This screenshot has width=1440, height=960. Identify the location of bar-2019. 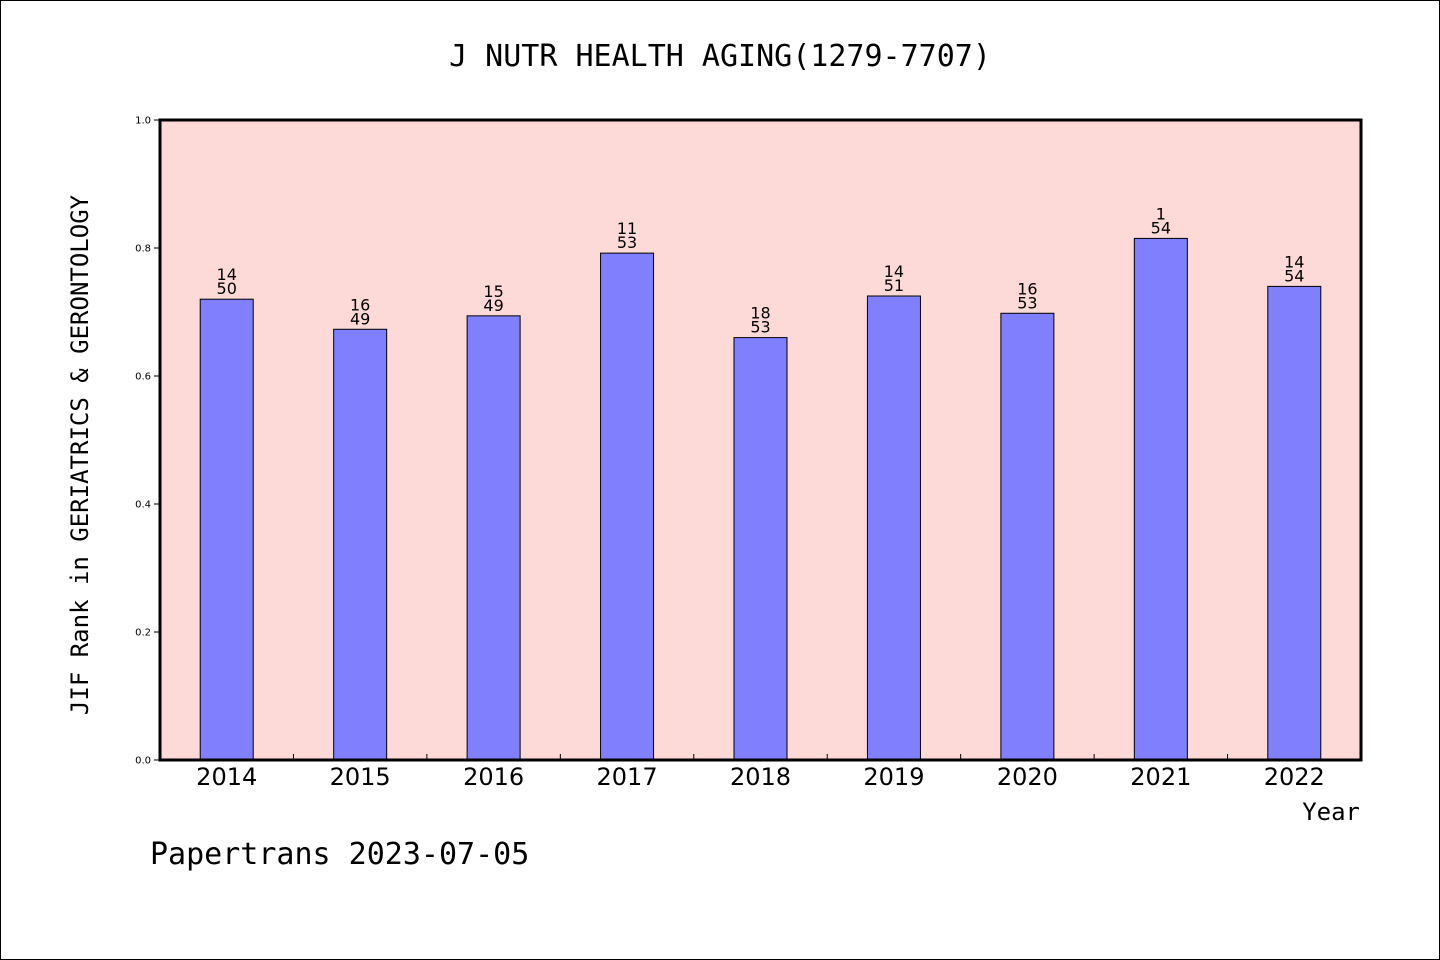
(893, 528).